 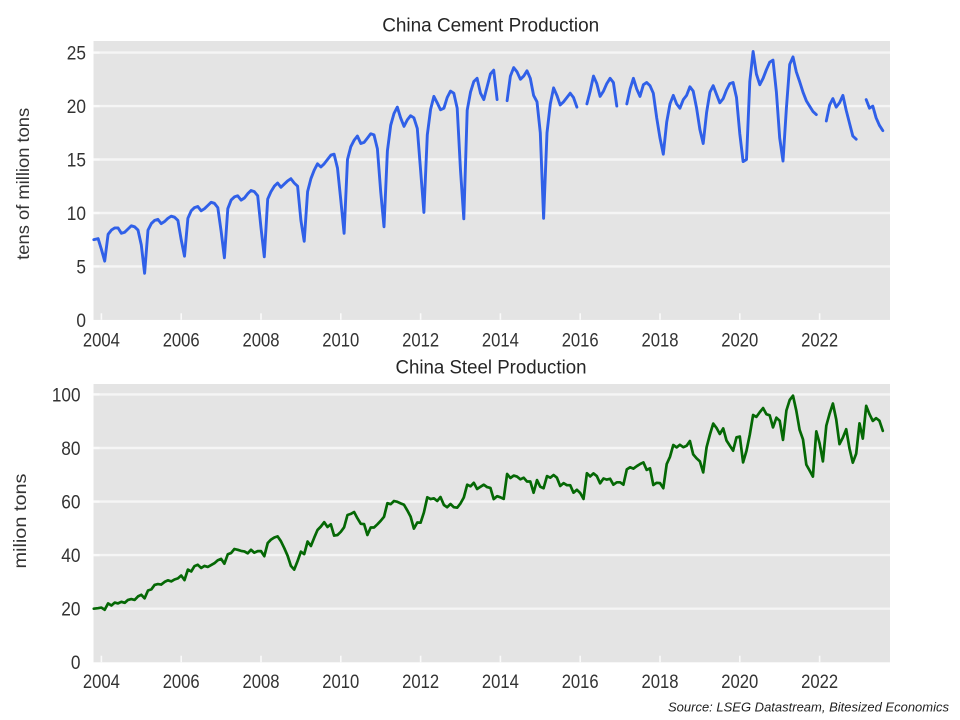 What do you see at coordinates (70, 449) in the screenshot?
I see `svg-text: 80` at bounding box center [70, 449].